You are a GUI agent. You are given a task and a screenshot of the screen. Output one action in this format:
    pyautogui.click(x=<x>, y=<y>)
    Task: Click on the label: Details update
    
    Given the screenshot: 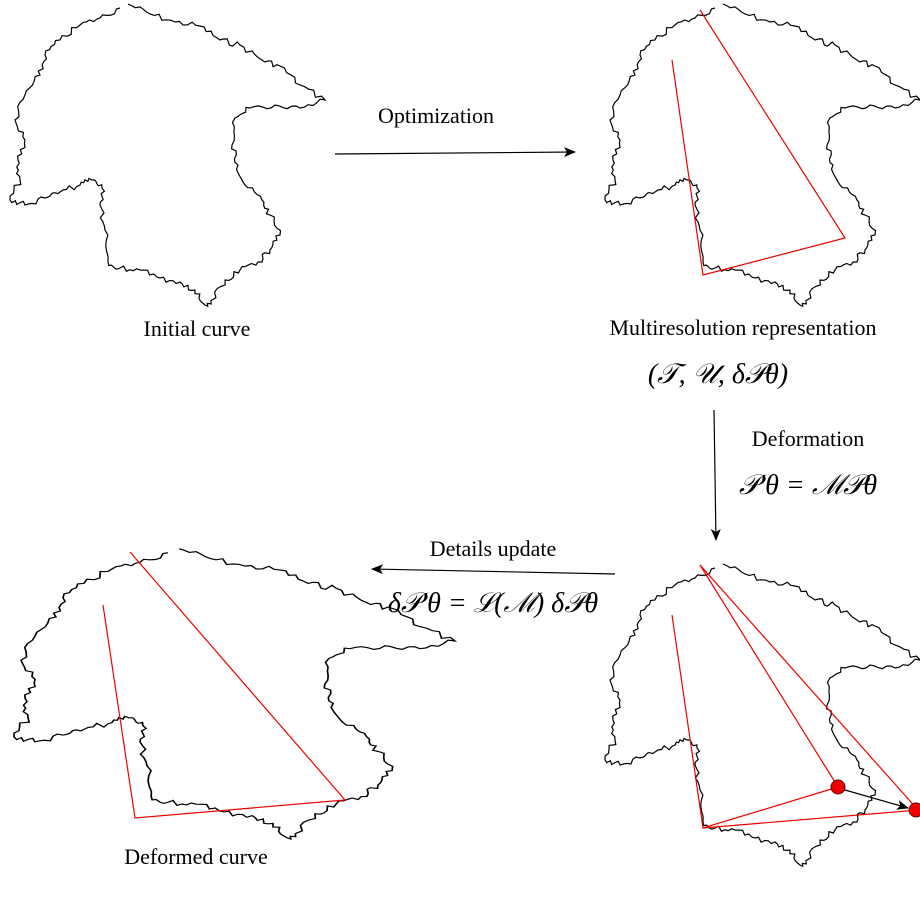 What is the action you would take?
    pyautogui.click(x=493, y=548)
    